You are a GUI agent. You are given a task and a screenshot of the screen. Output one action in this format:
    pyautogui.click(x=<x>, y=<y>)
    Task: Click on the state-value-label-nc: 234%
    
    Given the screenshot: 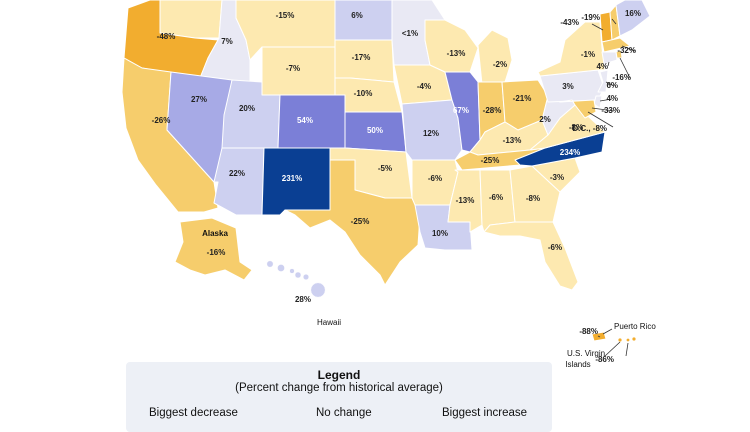 What is the action you would take?
    pyautogui.click(x=570, y=152)
    